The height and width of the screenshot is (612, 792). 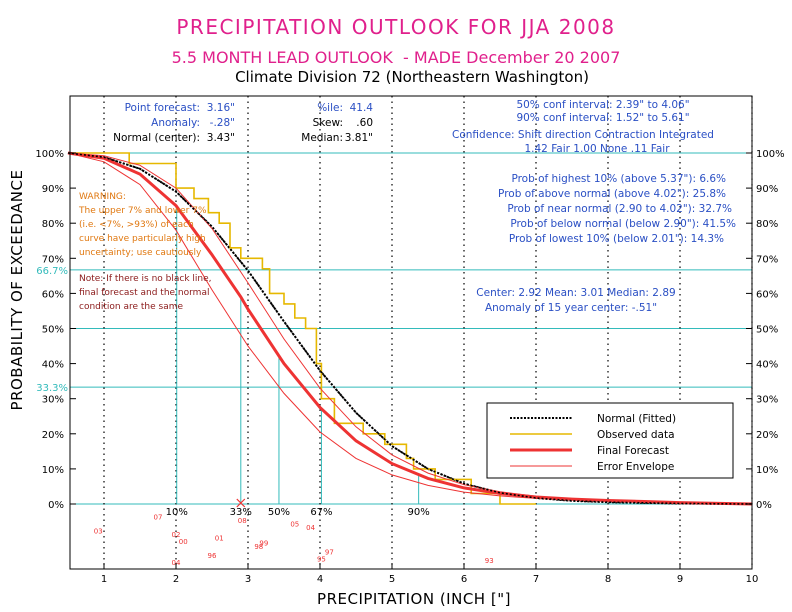 I want to click on mid-stat-value-2: 3.81", so click(x=359, y=138).